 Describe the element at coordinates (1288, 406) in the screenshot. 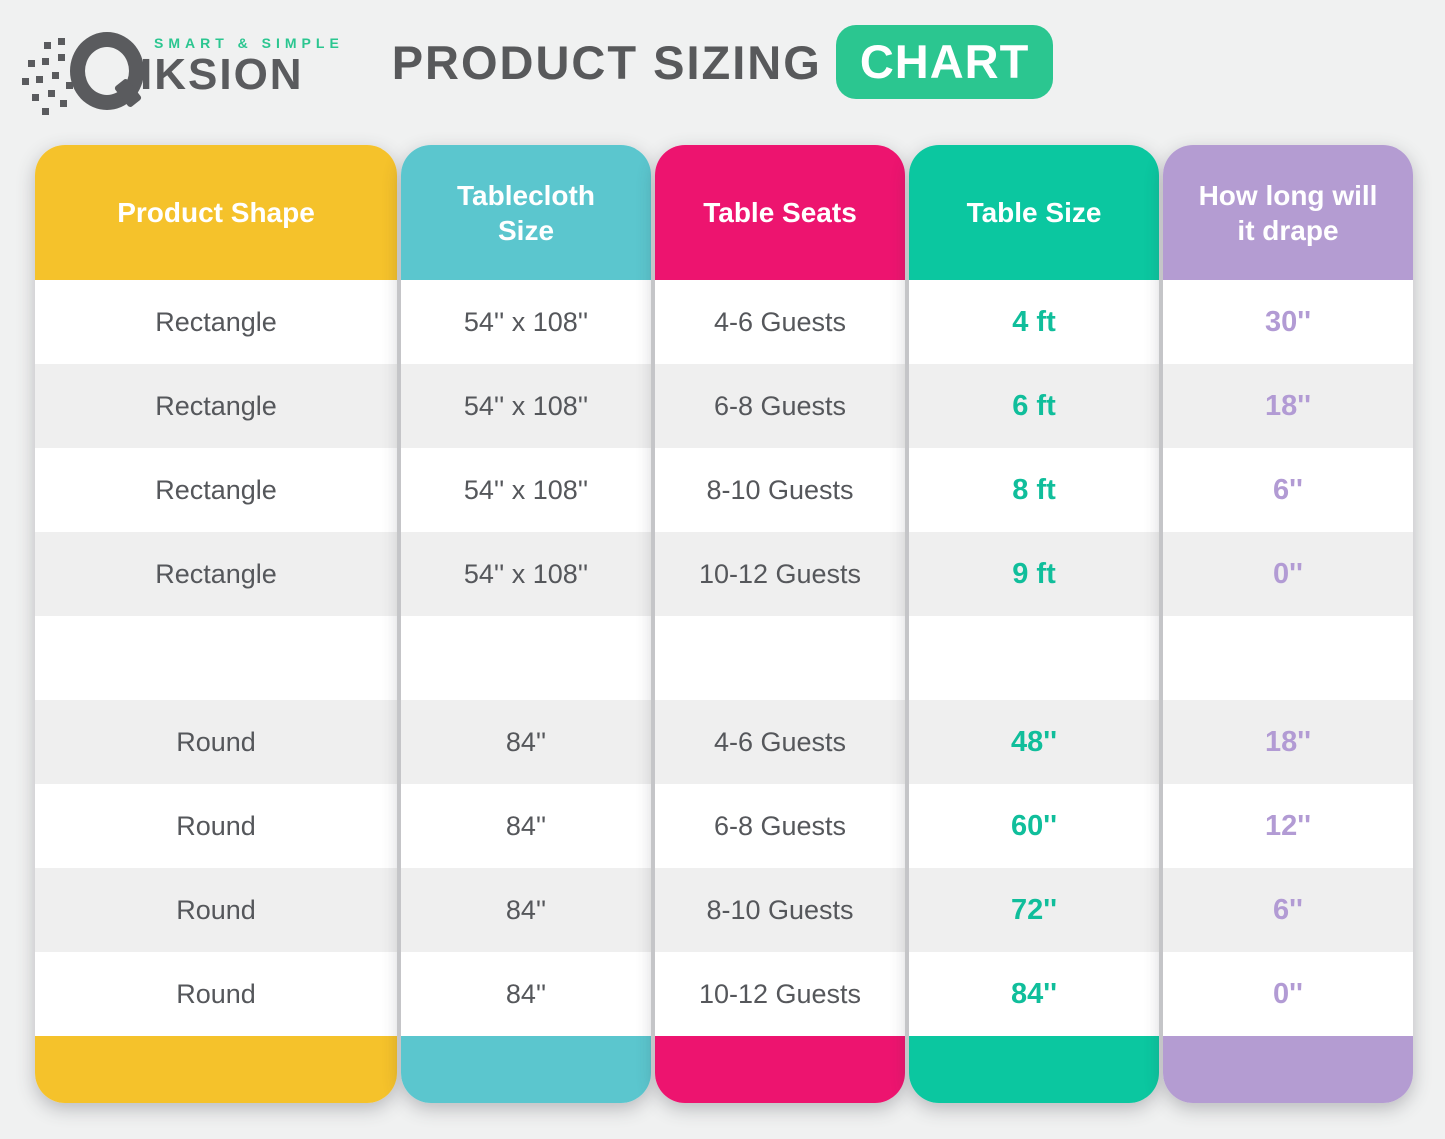

I see `cell-drape-row2: 18''` at that location.